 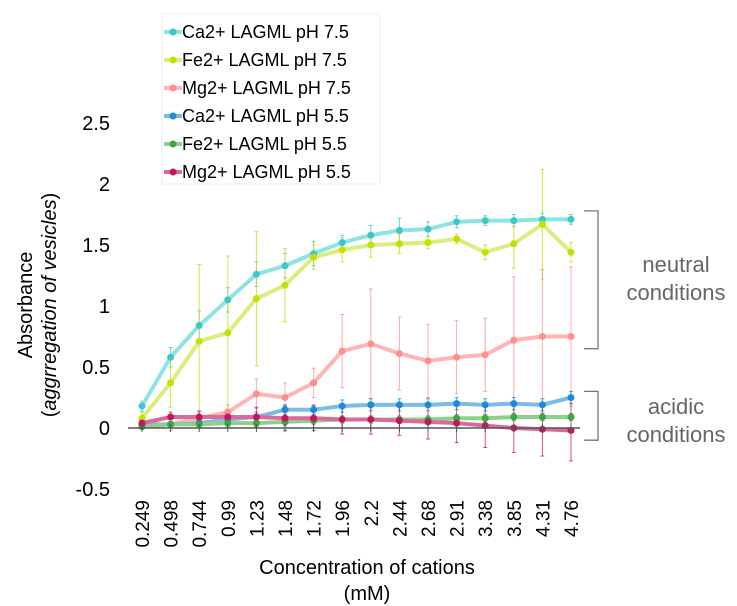 What do you see at coordinates (96, 368) in the screenshot?
I see `y-tick-label: 0.5` at bounding box center [96, 368].